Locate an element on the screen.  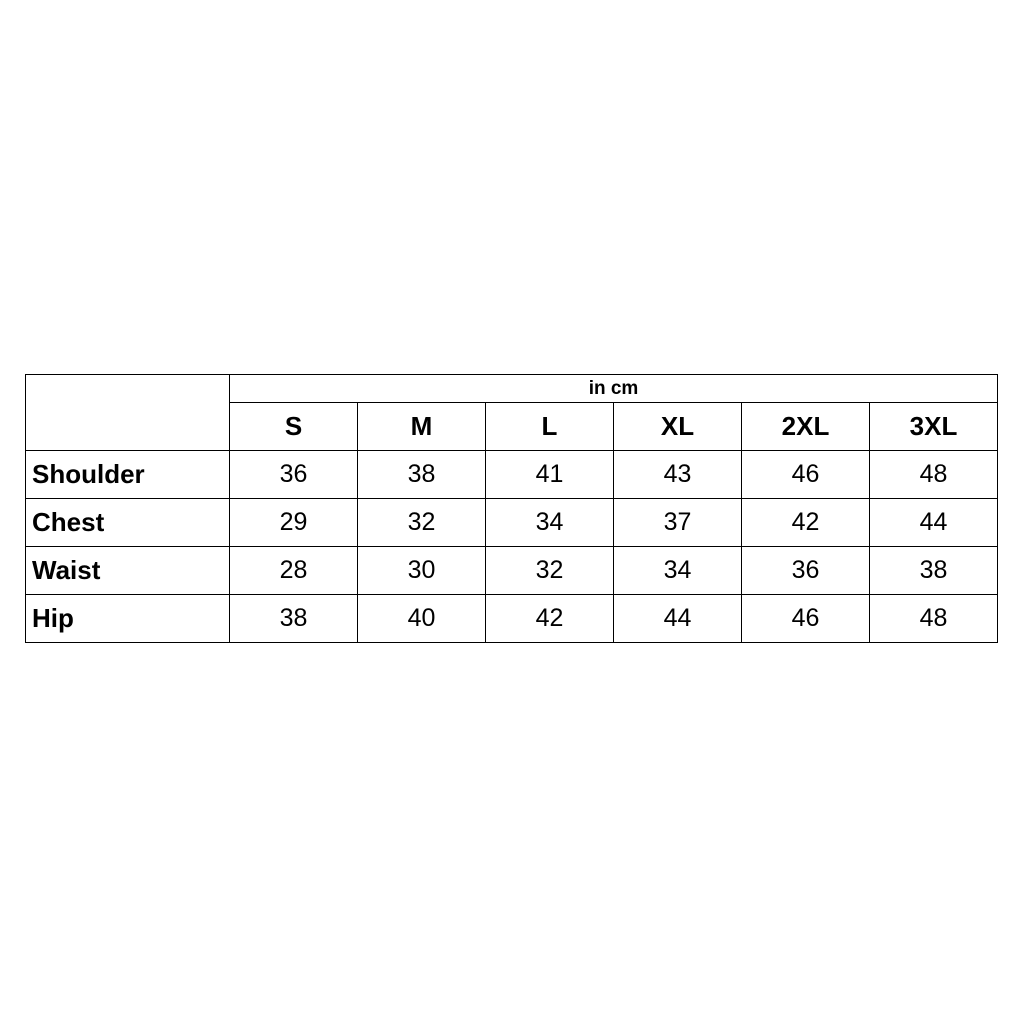
table-row: Chest 29 32 34 37 42 44 is located at coordinates (511, 522).